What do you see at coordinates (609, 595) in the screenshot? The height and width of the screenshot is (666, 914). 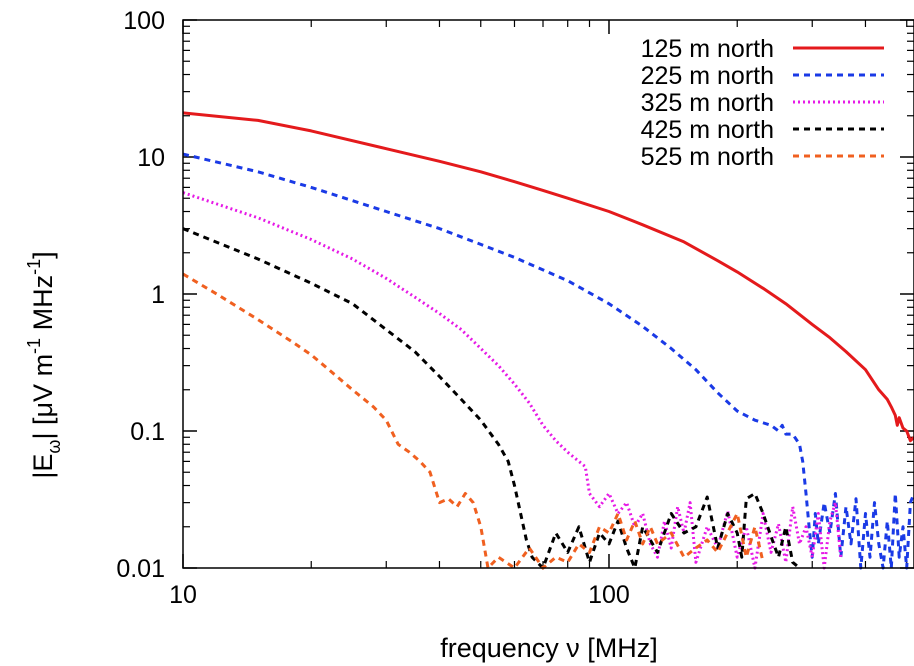 I see `x-tick-label: 100` at bounding box center [609, 595].